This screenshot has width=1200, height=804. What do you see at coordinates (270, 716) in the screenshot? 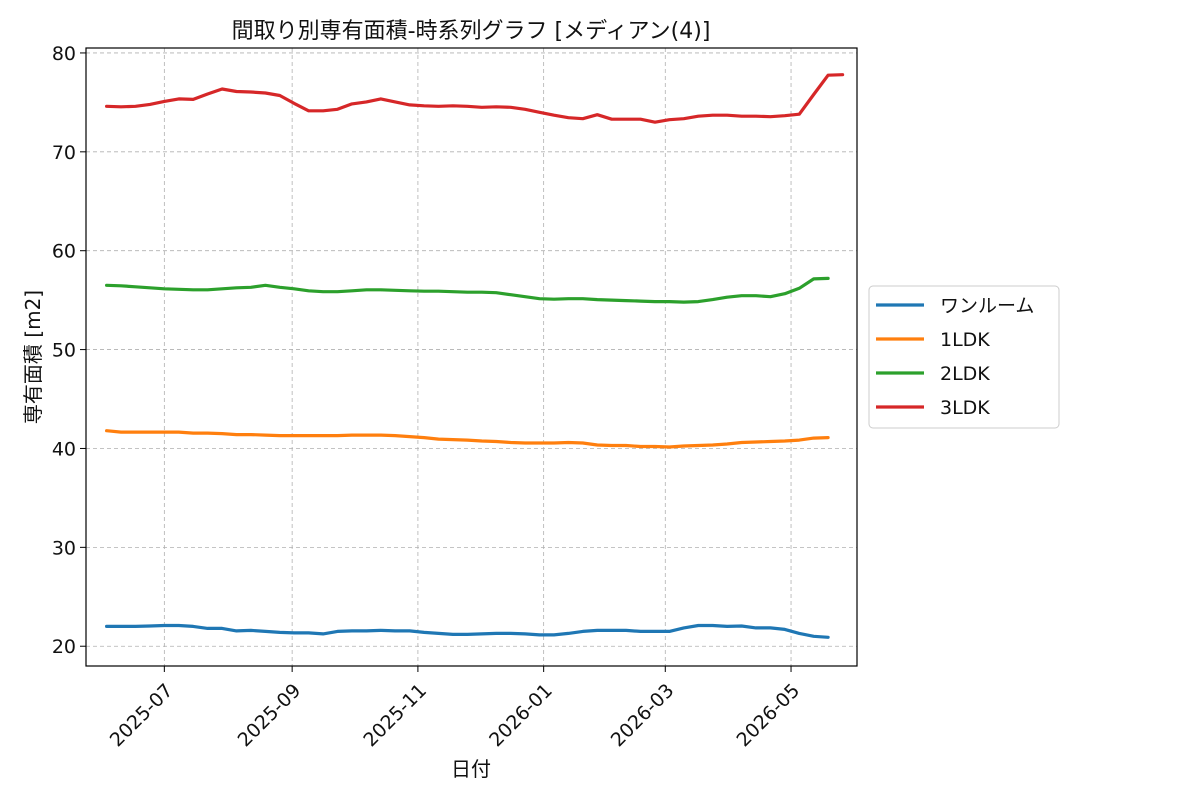
I see `x-tick-label: 2025-09` at bounding box center [270, 716].